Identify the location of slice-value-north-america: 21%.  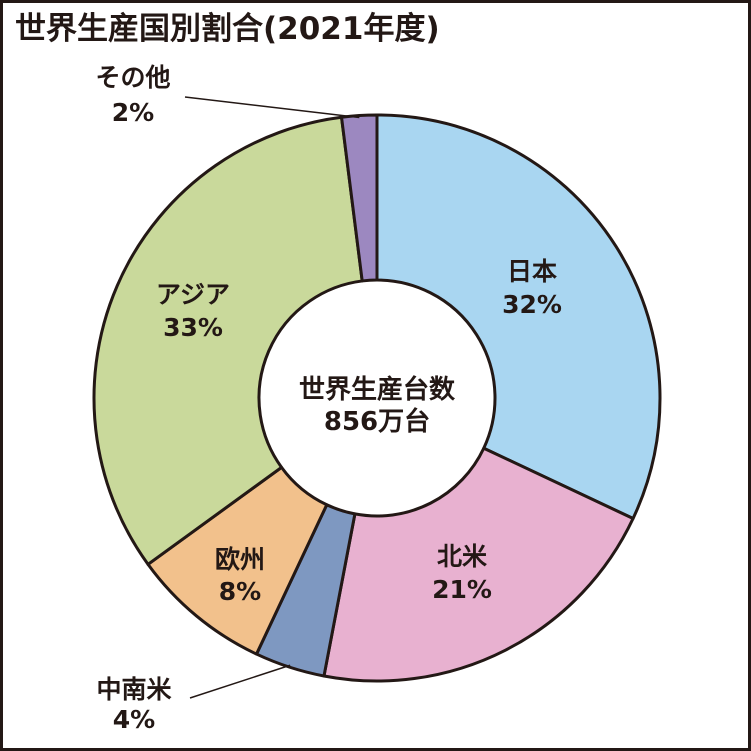
(462, 589).